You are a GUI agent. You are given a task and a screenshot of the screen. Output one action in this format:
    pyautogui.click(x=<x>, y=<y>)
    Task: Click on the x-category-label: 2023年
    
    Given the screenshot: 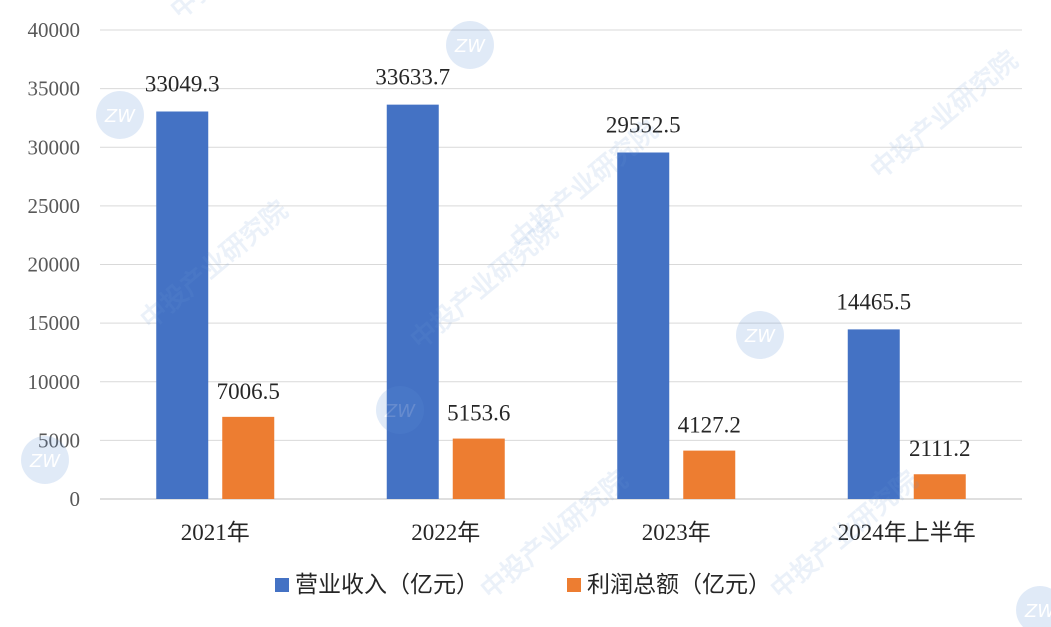 What is the action you would take?
    pyautogui.click(x=676, y=532)
    